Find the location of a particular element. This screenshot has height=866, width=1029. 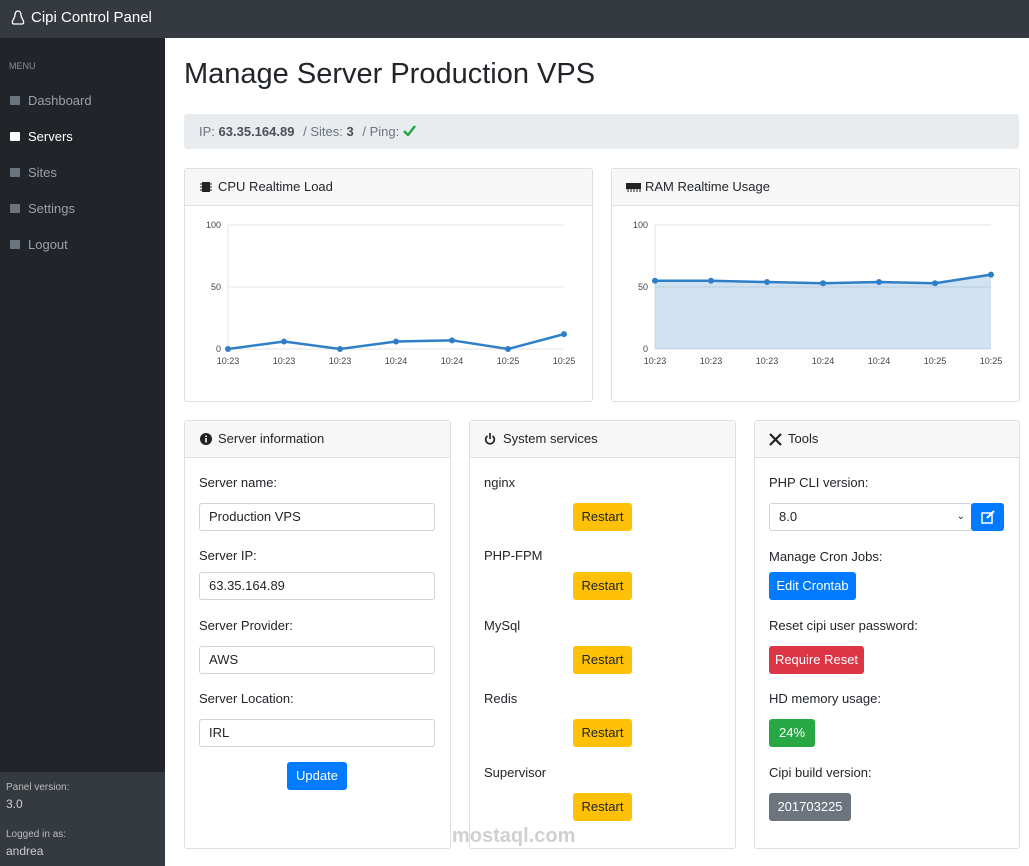

update-button: Update is located at coordinates (317, 776).